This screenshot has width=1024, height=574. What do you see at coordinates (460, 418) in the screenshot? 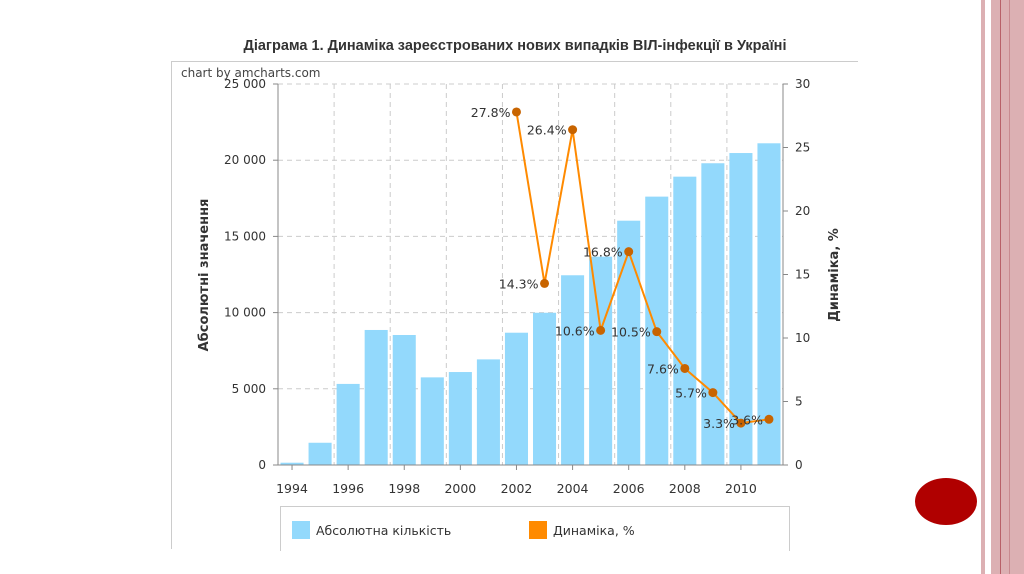
I see `bar-2000` at bounding box center [460, 418].